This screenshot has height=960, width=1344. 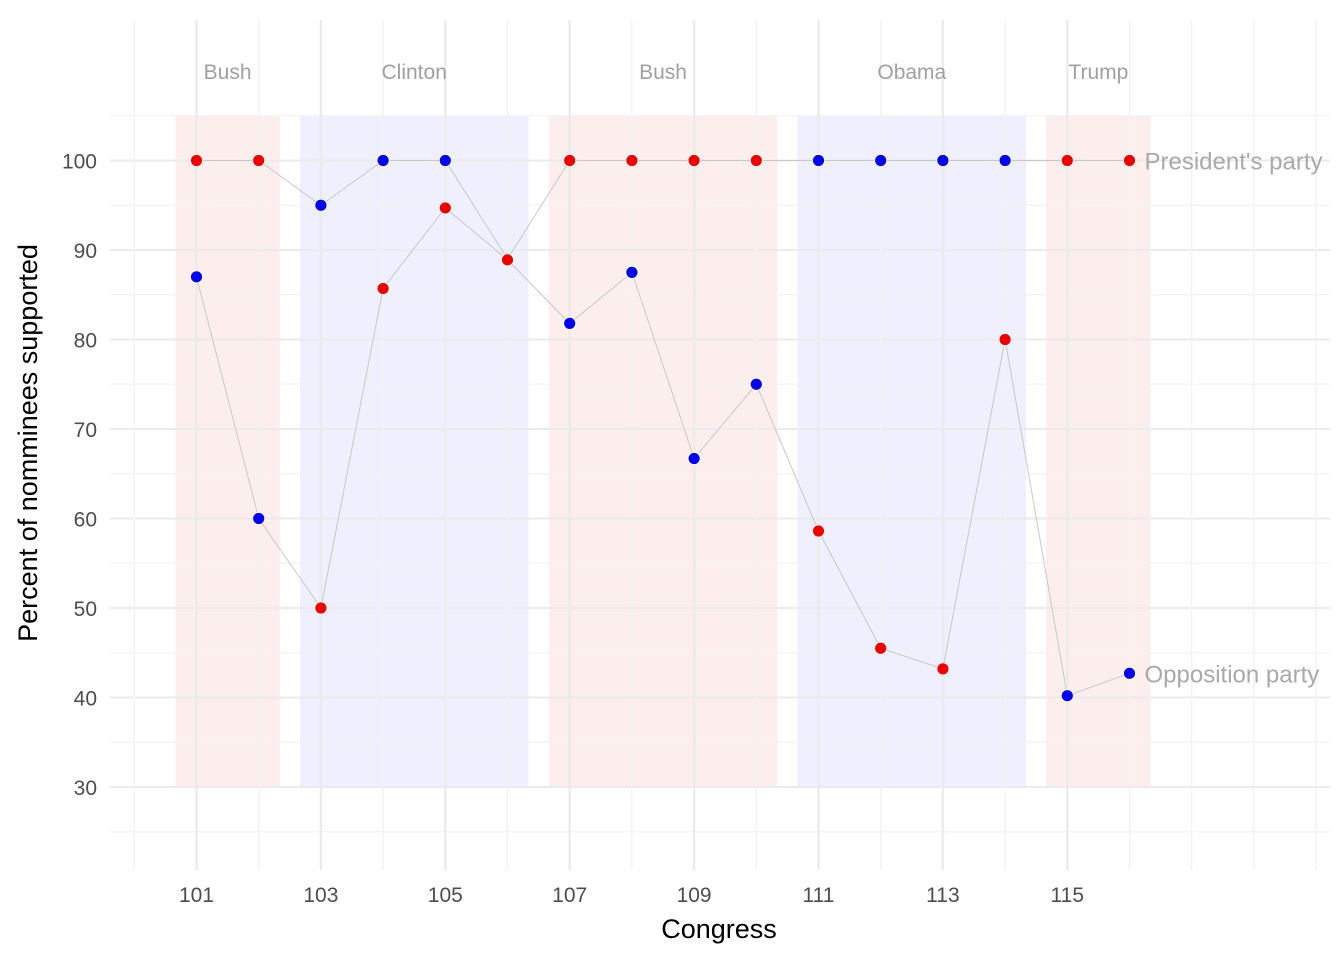 I want to click on series-labels: President's party Opposition party, so click(x=1234, y=419).